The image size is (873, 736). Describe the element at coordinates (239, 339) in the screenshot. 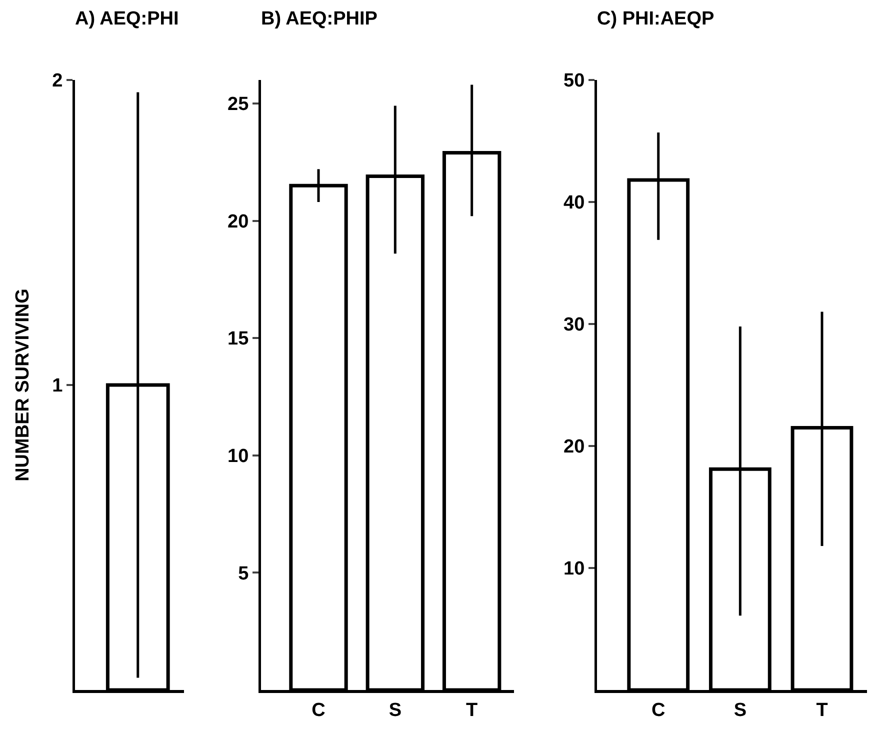

I see `y-tick-label: 15` at that location.